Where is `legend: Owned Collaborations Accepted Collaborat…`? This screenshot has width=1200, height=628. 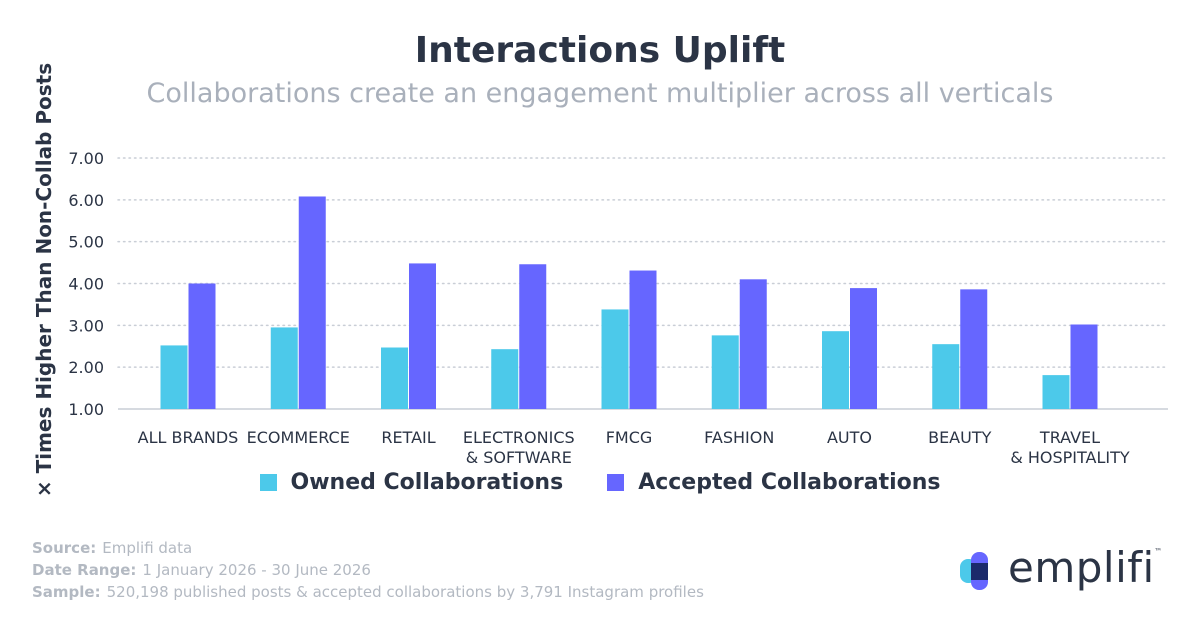
legend: Owned Collaborations Accepted Collaborat… is located at coordinates (600, 482).